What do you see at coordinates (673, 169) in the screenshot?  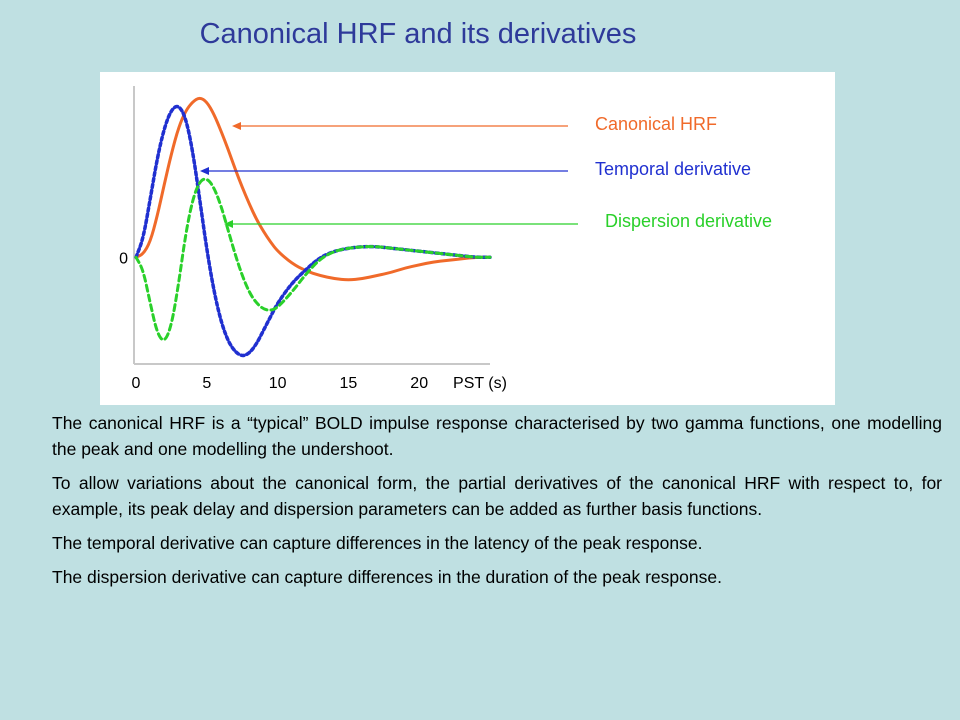 I see `legend-temporal-derivative: Temporal derivative` at bounding box center [673, 169].